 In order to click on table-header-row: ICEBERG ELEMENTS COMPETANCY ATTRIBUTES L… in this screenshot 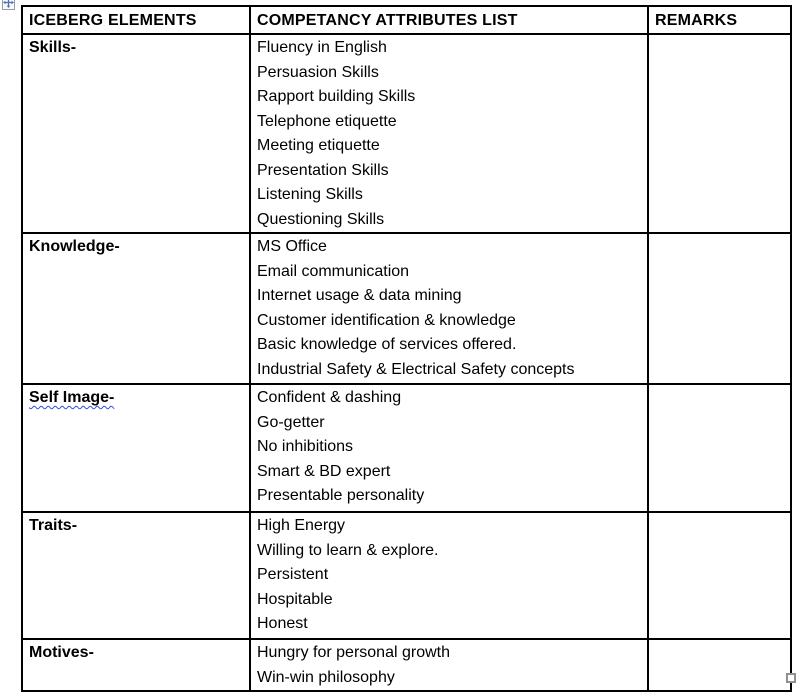, I will do `click(406, 20)`.